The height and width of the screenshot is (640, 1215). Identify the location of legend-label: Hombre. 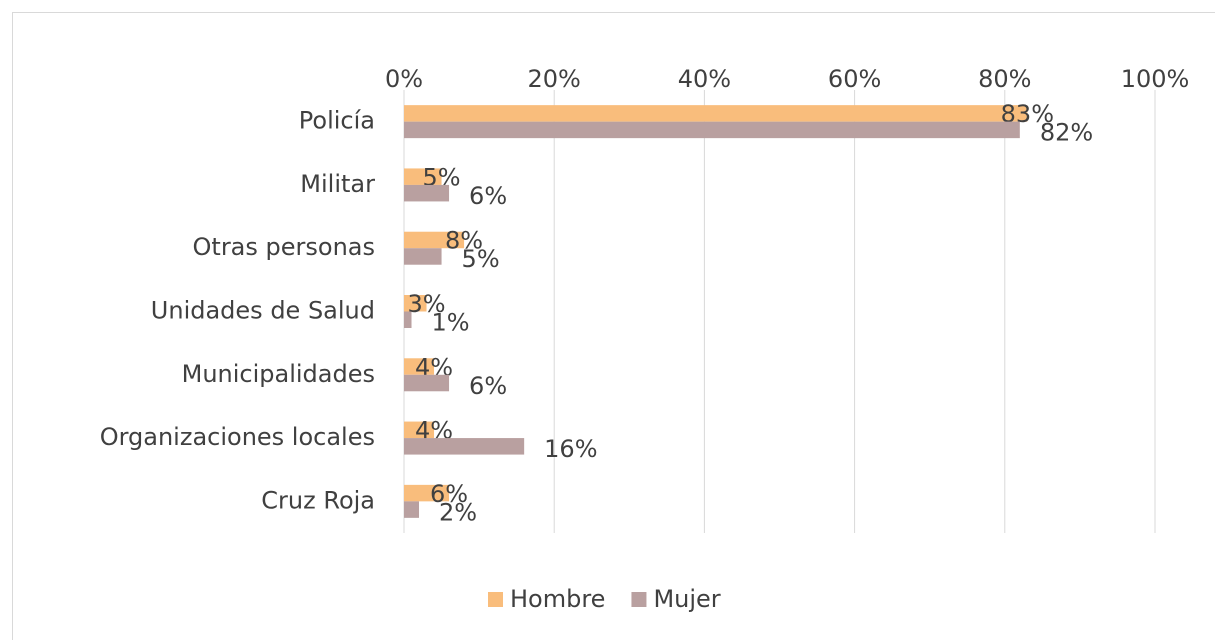
(557, 599).